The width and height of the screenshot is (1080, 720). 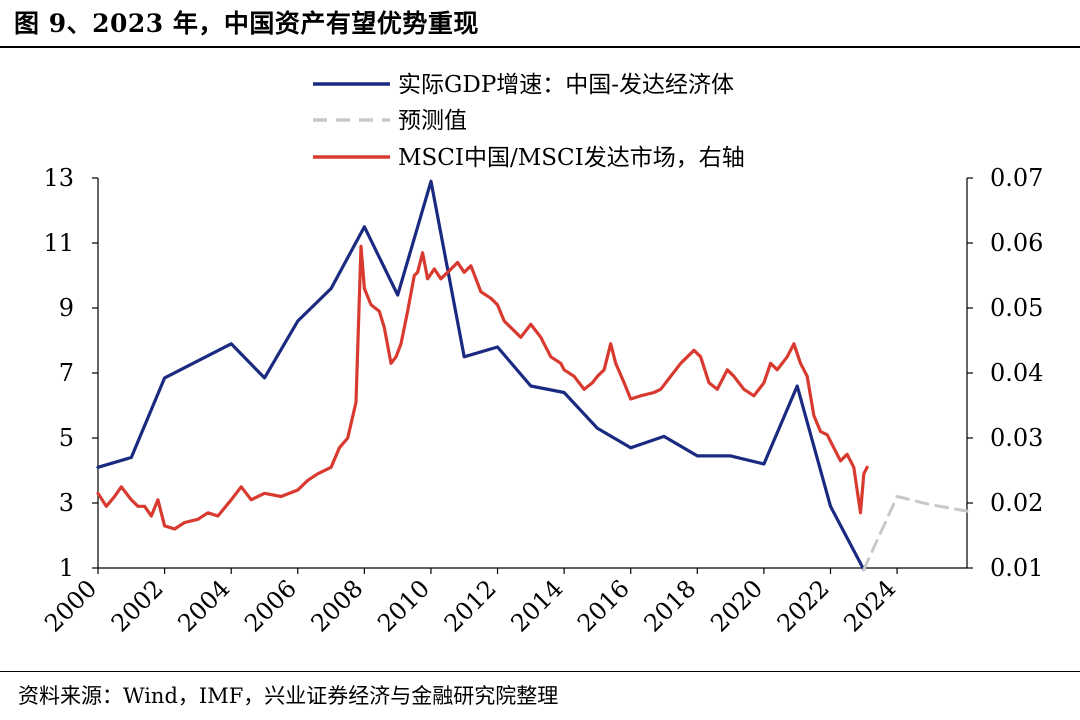 What do you see at coordinates (432, 121) in the screenshot?
I see `legend-label-2: 预测值` at bounding box center [432, 121].